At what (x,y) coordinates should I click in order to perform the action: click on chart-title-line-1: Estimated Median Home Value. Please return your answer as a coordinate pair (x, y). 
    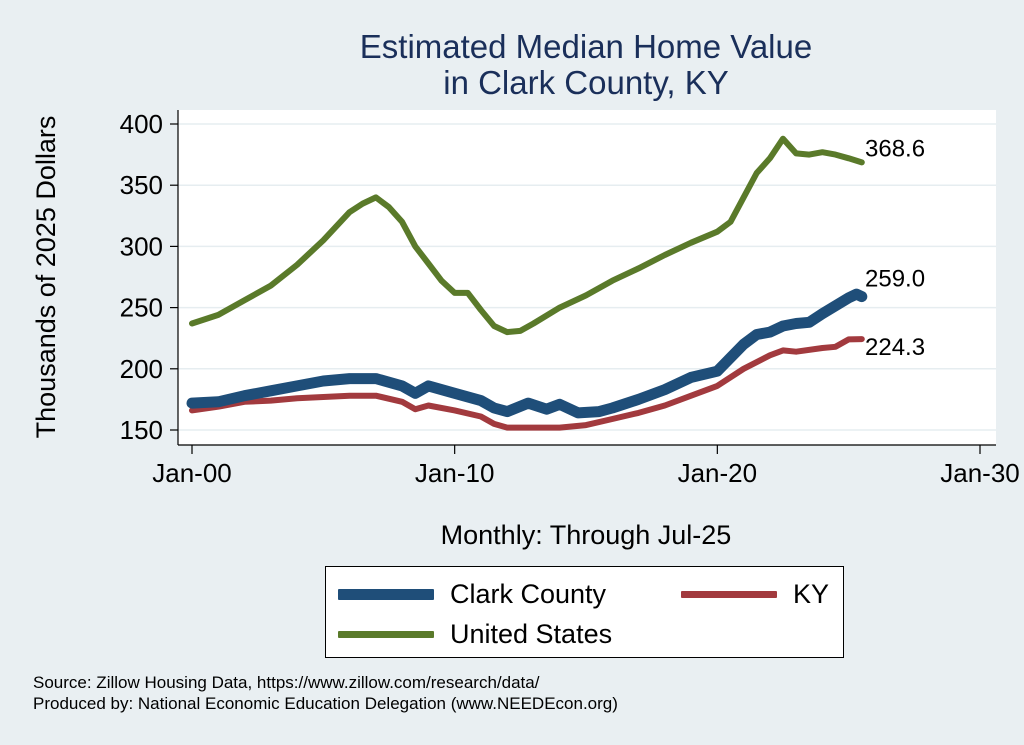
    Looking at the image, I should click on (586, 46).